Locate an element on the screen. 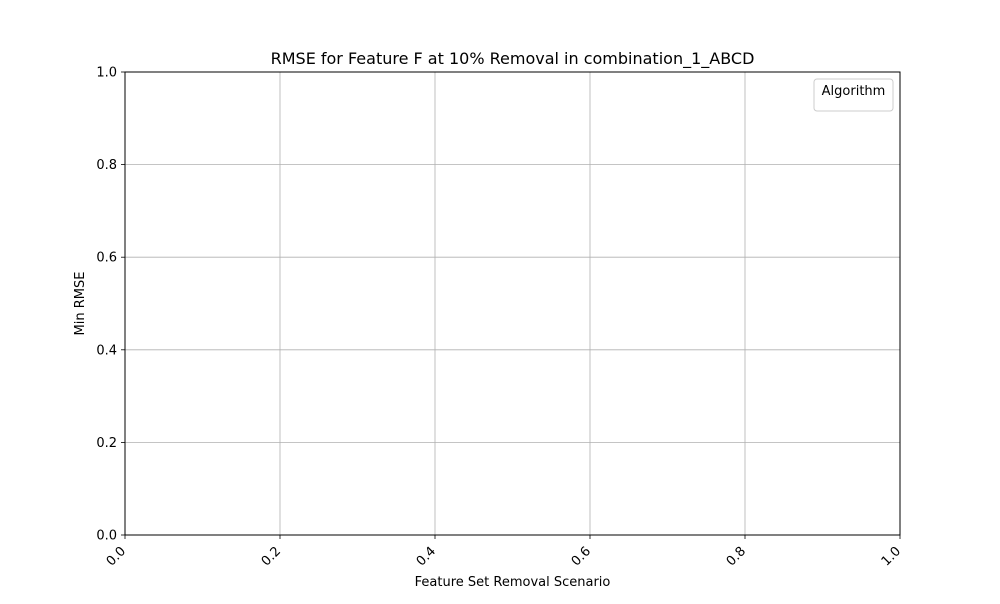 This screenshot has height=604, width=1000. x-axis-label: Feature Set Removal Scenario is located at coordinates (513, 582).